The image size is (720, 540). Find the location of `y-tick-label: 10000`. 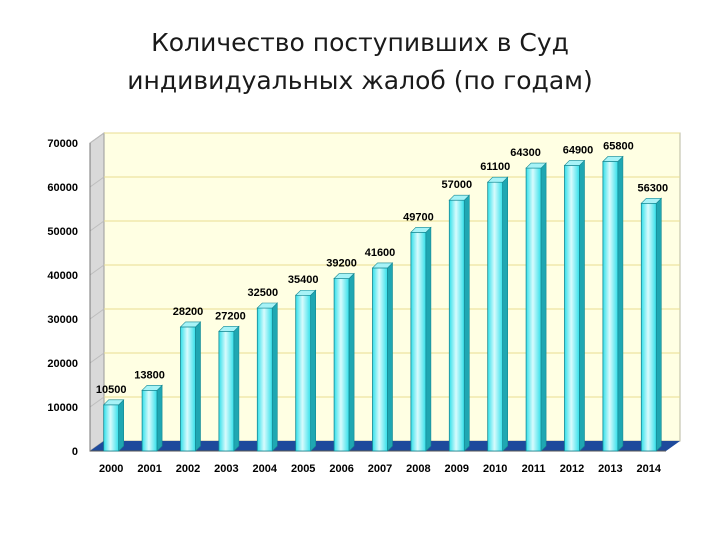

y-tick-label: 10000 is located at coordinates (62, 408).